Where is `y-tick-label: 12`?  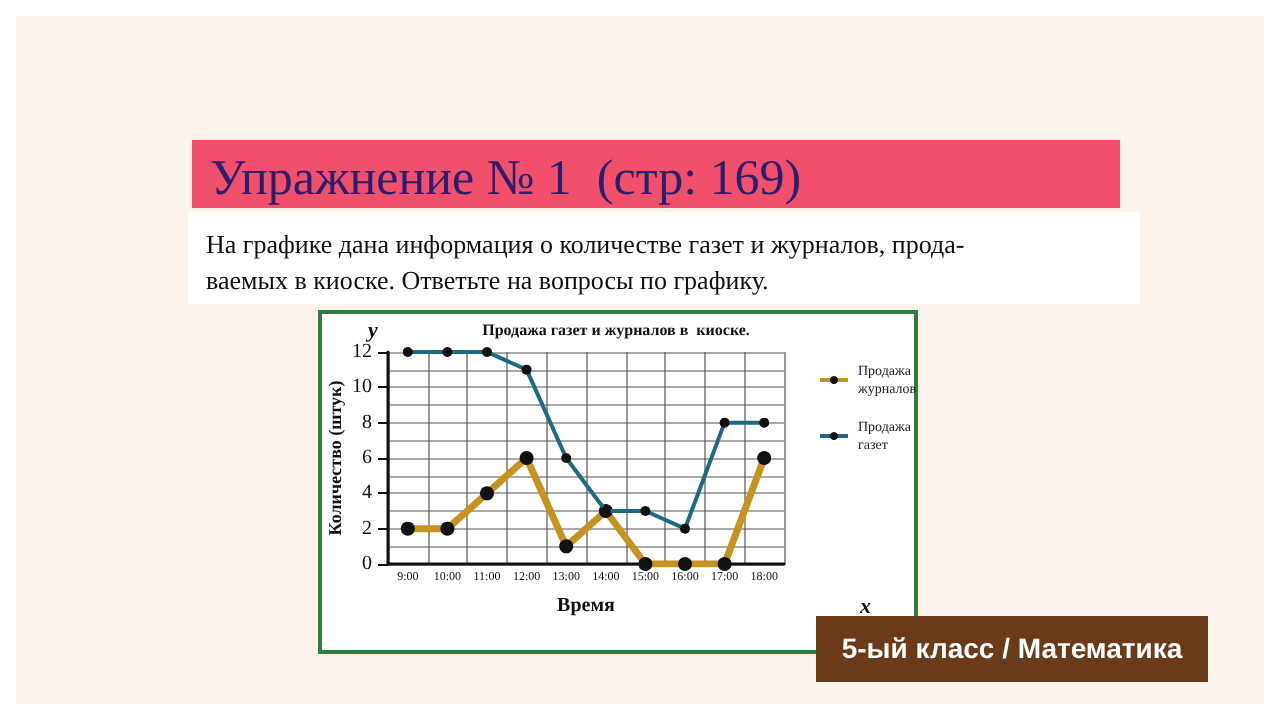
y-tick-label: 12 is located at coordinates (362, 352).